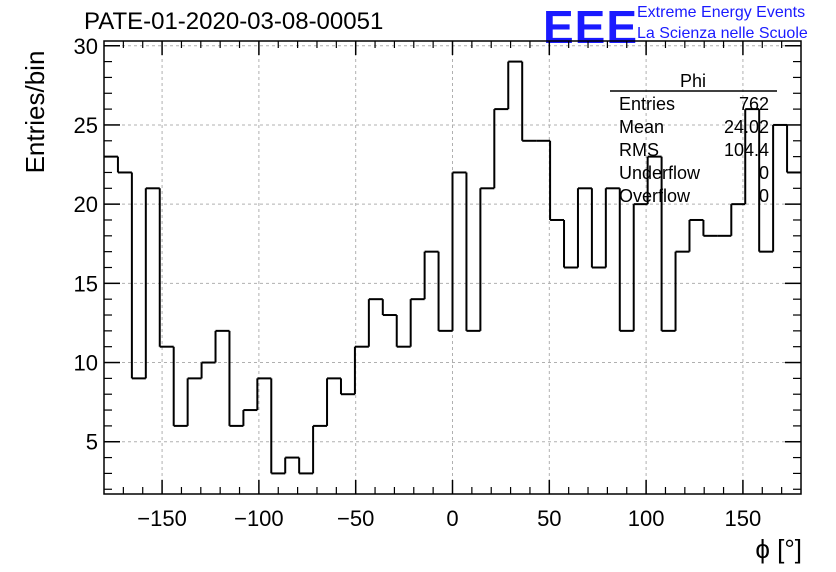  I want to click on x-tick-label: 0, so click(452, 518).